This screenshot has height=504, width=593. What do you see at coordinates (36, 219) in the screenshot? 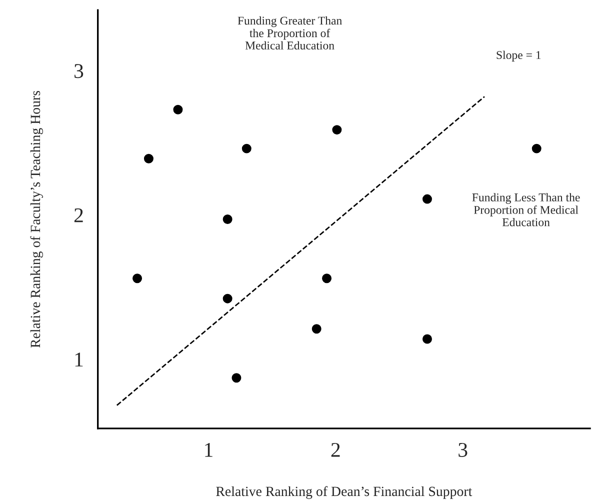
I see `y-axis-title: Relative Ranking of Faculty’s Teaching Hours` at bounding box center [36, 219].